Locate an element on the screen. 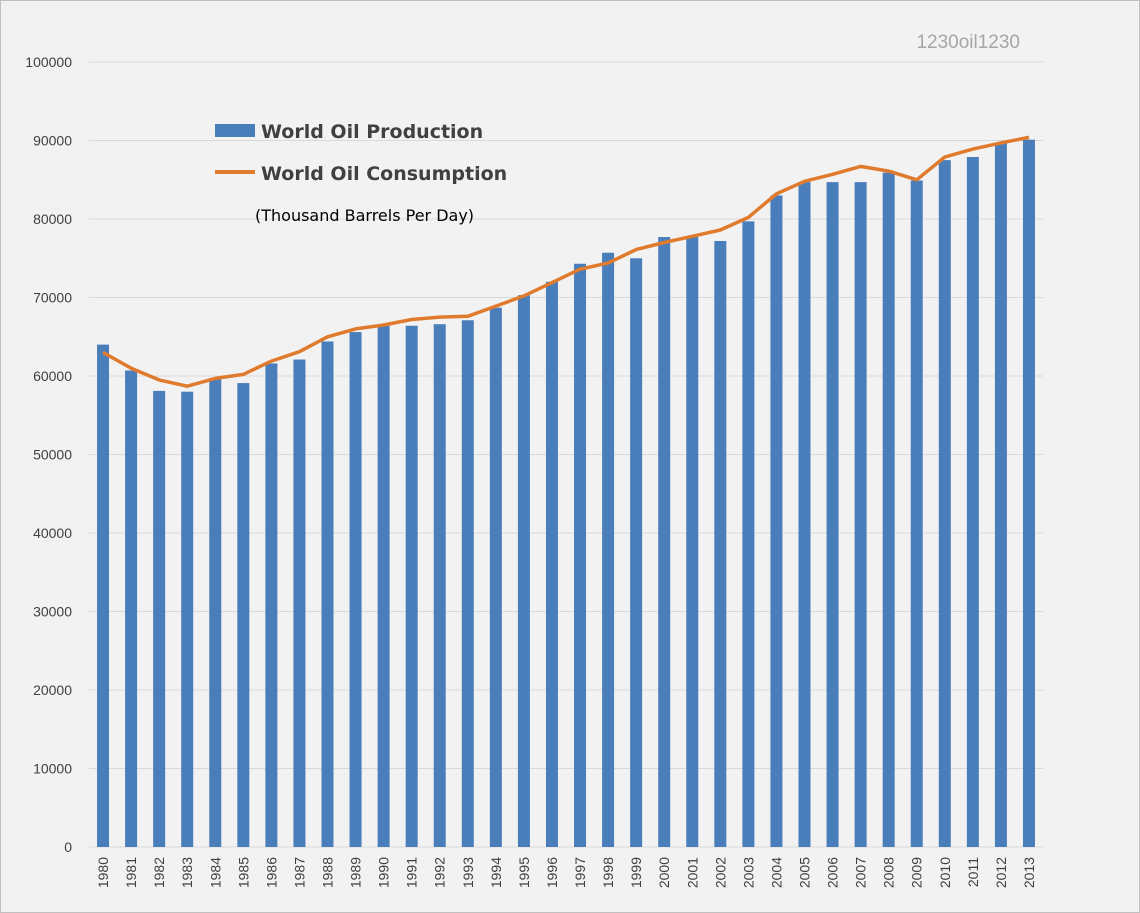  legend-production-label: World Oil Production is located at coordinates (372, 132).